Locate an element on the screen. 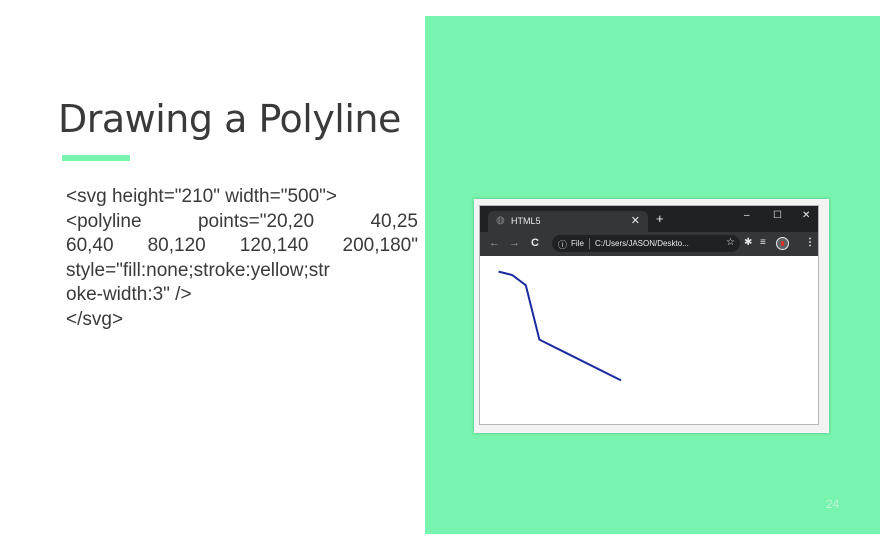  address-separator is located at coordinates (589, 243).